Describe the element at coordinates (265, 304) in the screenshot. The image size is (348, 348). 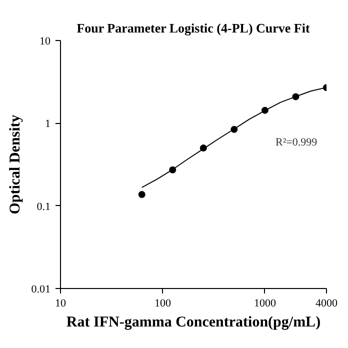
I see `x-tick-label: 1000` at that location.